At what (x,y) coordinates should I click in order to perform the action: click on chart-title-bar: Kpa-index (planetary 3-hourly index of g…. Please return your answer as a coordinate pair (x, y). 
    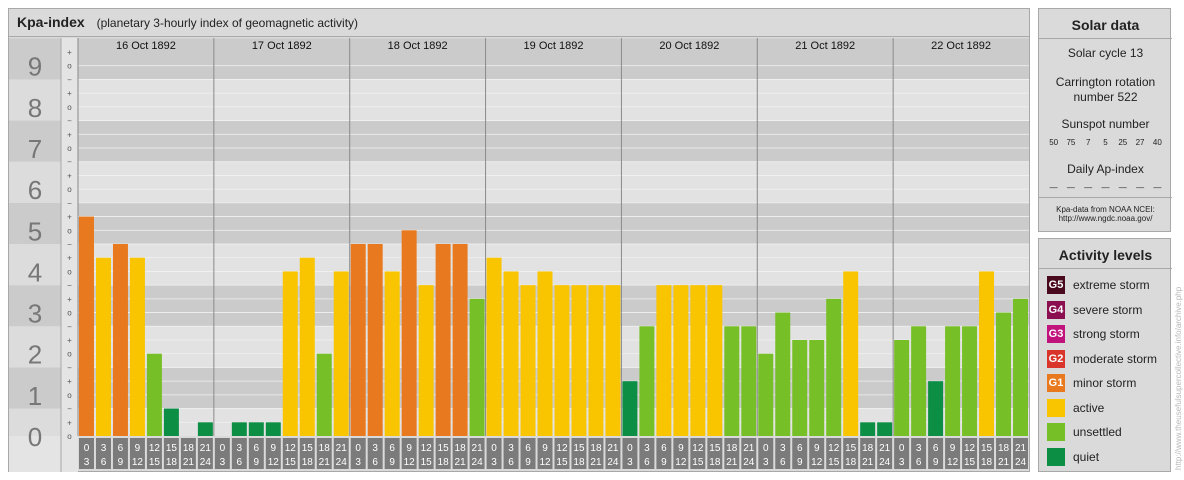
    Looking at the image, I should click on (519, 22).